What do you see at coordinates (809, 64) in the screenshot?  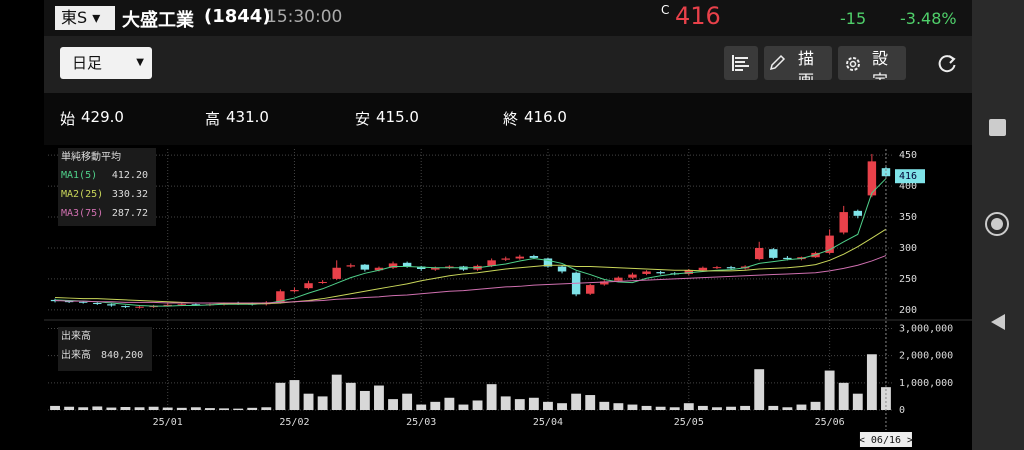 I see `draw-label: 描画` at bounding box center [809, 64].